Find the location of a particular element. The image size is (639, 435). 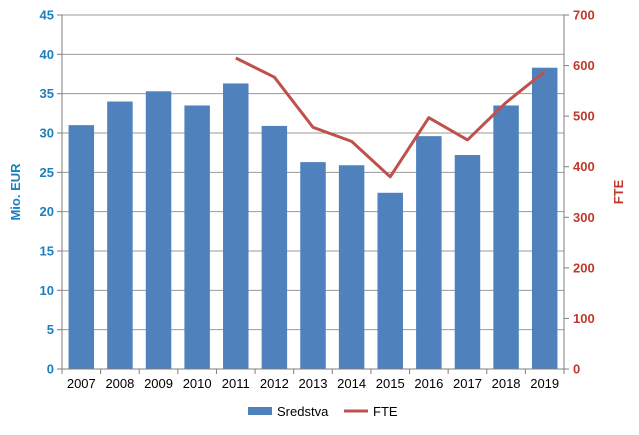

x-tick-label: 2017 is located at coordinates (467, 383).